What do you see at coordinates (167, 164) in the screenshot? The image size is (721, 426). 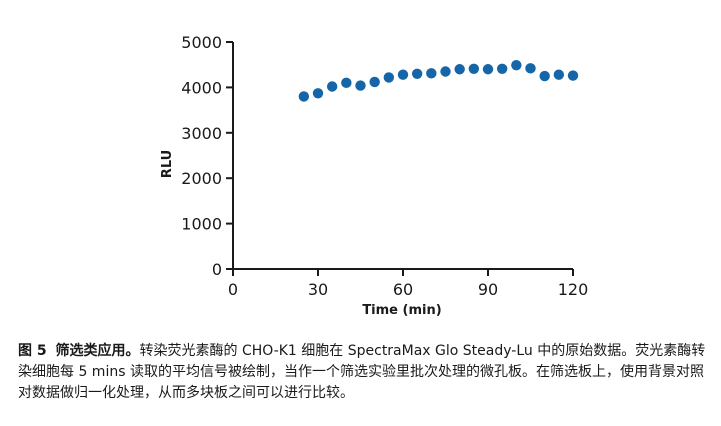 I see `y-axis-title: RLU` at bounding box center [167, 164].